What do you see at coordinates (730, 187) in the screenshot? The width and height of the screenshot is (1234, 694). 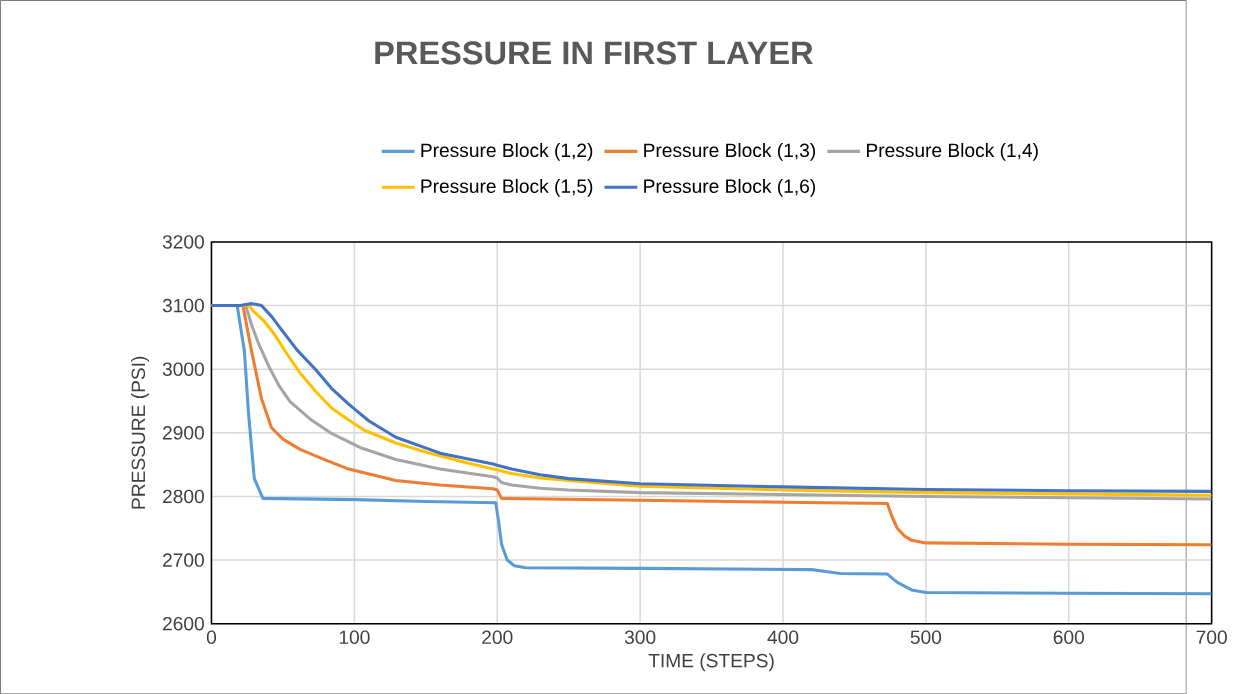 I see `legend-label: Pressure Block (1,6)` at bounding box center [730, 187].